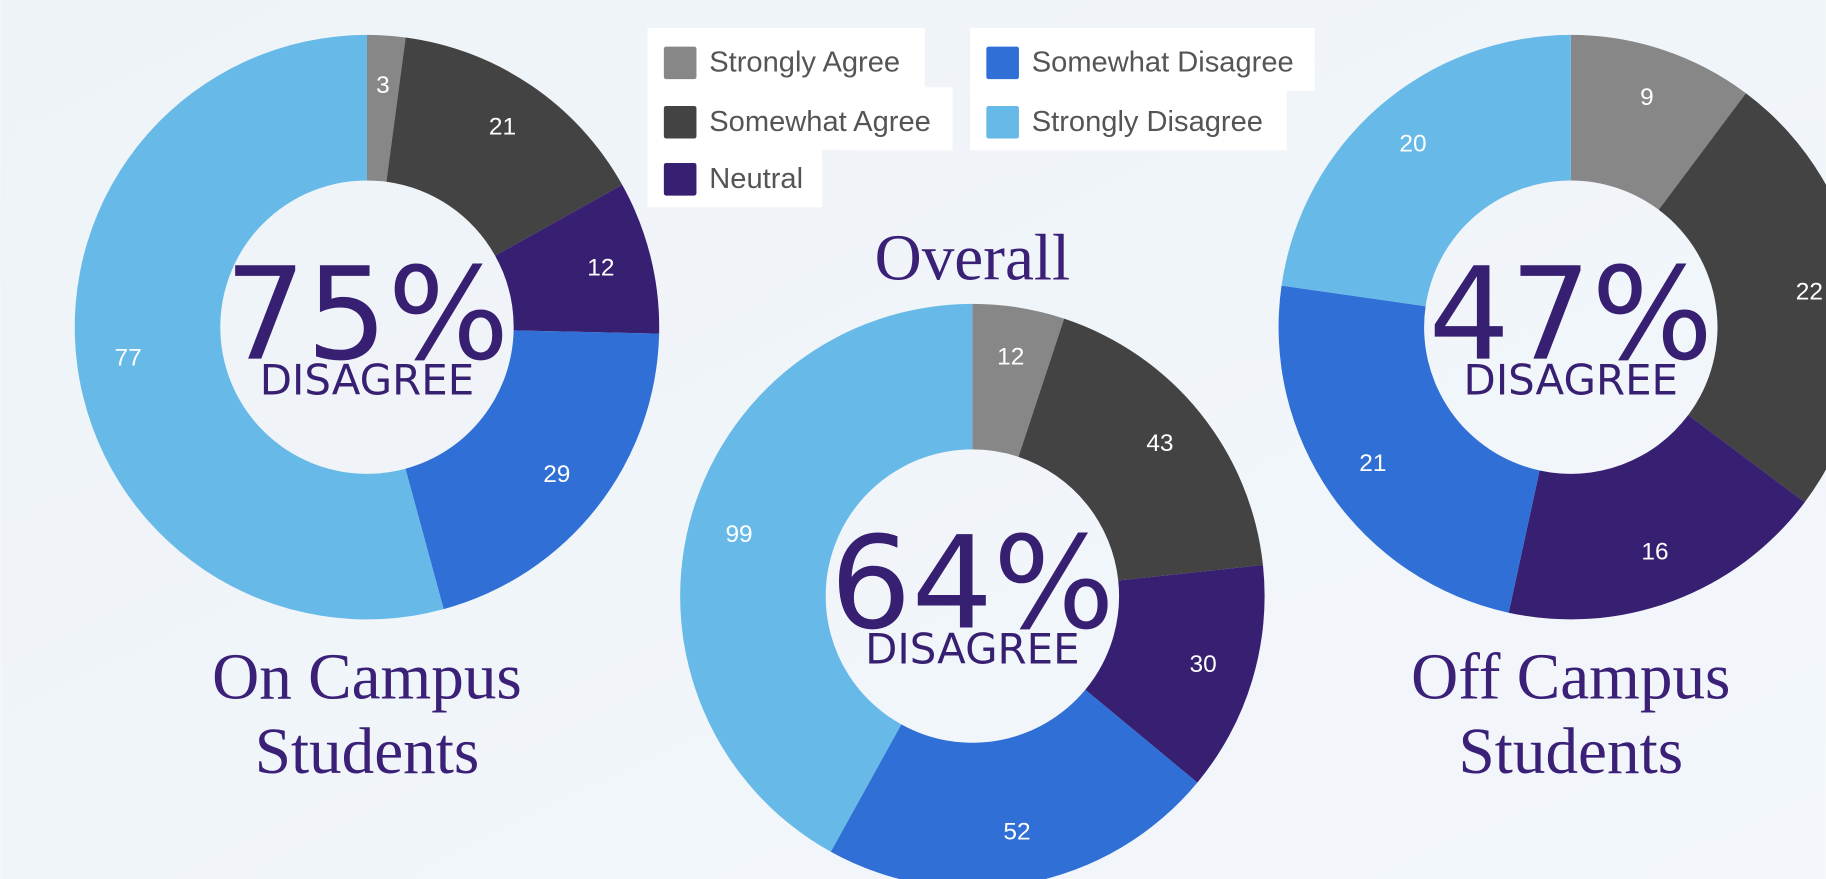 This screenshot has width=1826, height=879. Describe the element at coordinates (1203, 664) in the screenshot. I see `data-label: 30` at that location.